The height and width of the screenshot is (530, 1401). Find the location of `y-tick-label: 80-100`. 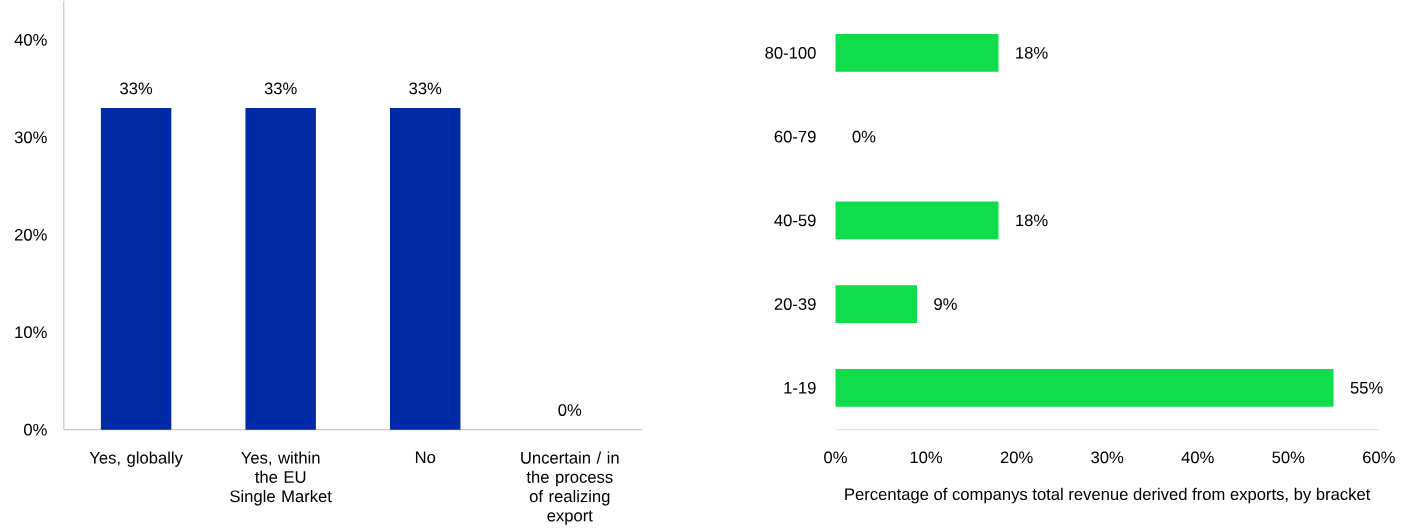

y-tick-label: 80-100 is located at coordinates (790, 52).